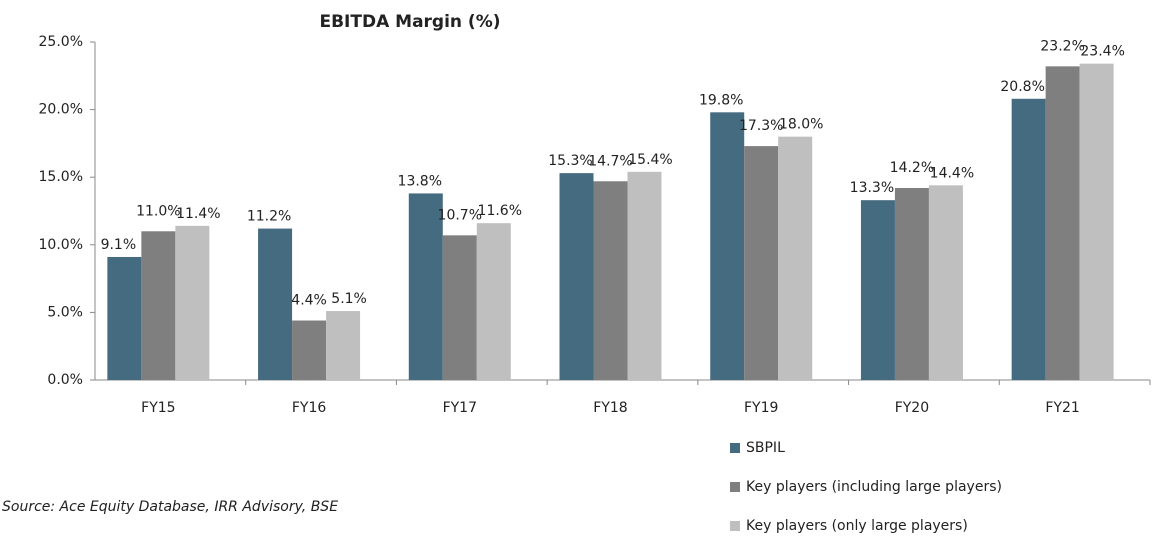 This screenshot has width=1152, height=539. Describe the element at coordinates (610, 408) in the screenshot. I see `x-tick-label: FY18` at that location.